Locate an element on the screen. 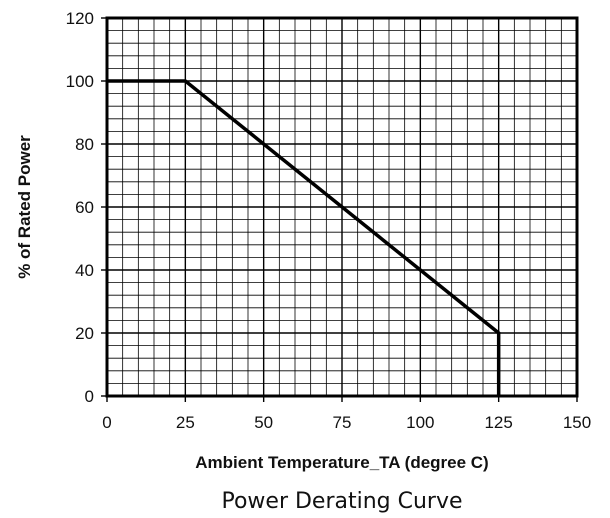  y-tick-label: 120 is located at coordinates (80, 18).